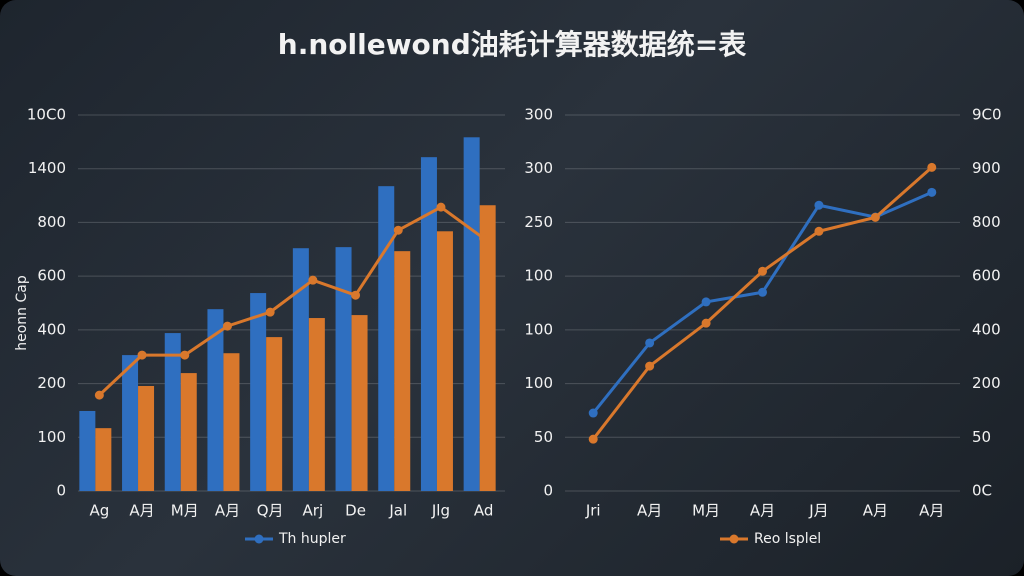 The width and height of the screenshot is (1024, 576). What do you see at coordinates (397, 511) in the screenshot?
I see `x-tick-label: Jal` at bounding box center [397, 511].